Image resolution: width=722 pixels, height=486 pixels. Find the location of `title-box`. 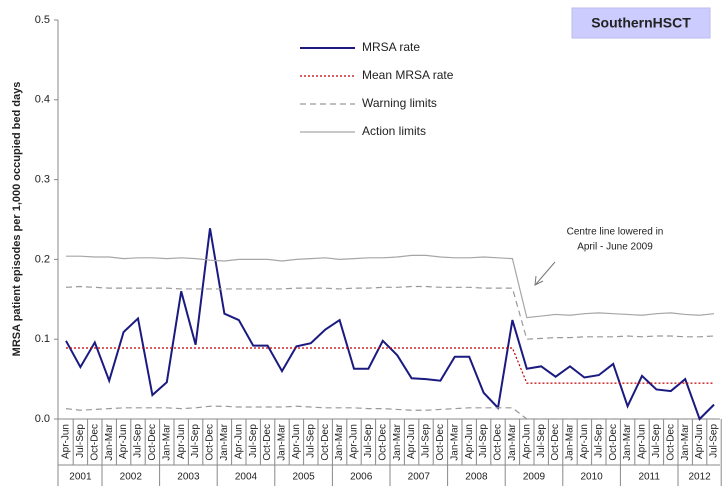

title-box is located at coordinates (641, 23).